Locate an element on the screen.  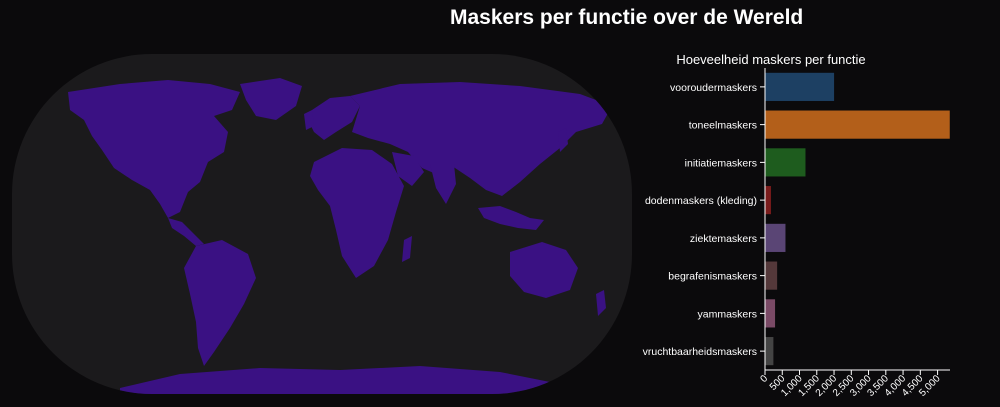
land-greenland is located at coordinates (271, 99).